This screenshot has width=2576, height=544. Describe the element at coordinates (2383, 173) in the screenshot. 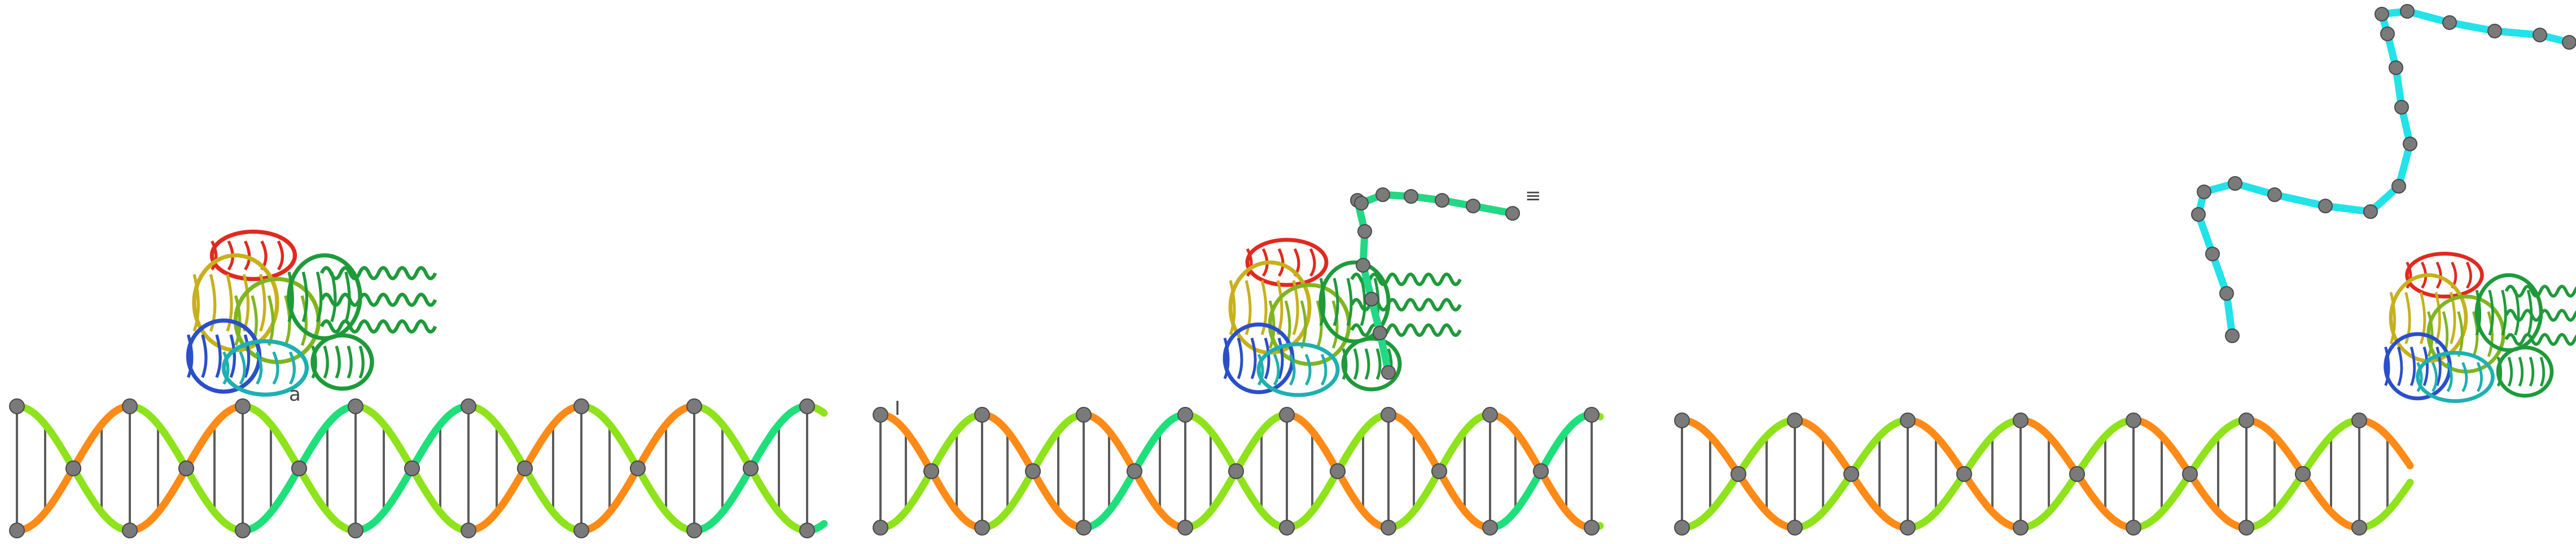

I see `single-strand-chain` at that location.